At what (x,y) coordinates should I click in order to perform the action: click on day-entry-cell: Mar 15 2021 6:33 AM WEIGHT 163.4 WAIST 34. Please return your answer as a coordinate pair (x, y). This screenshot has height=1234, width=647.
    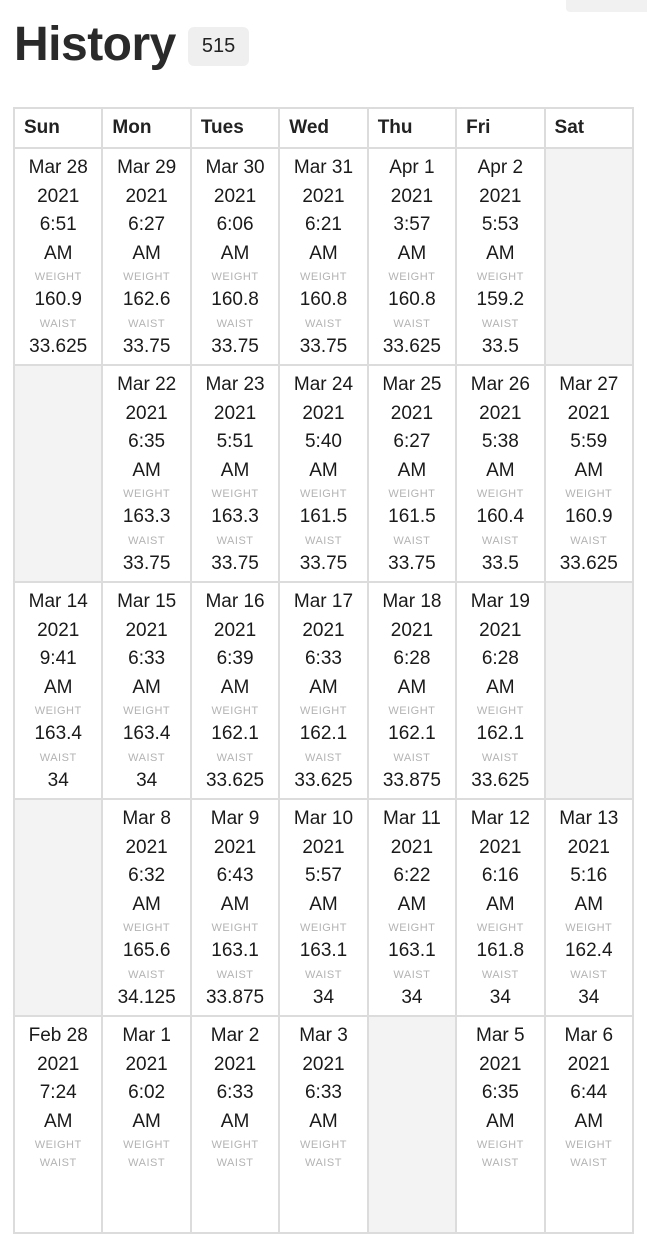
    Looking at the image, I should click on (146, 690).